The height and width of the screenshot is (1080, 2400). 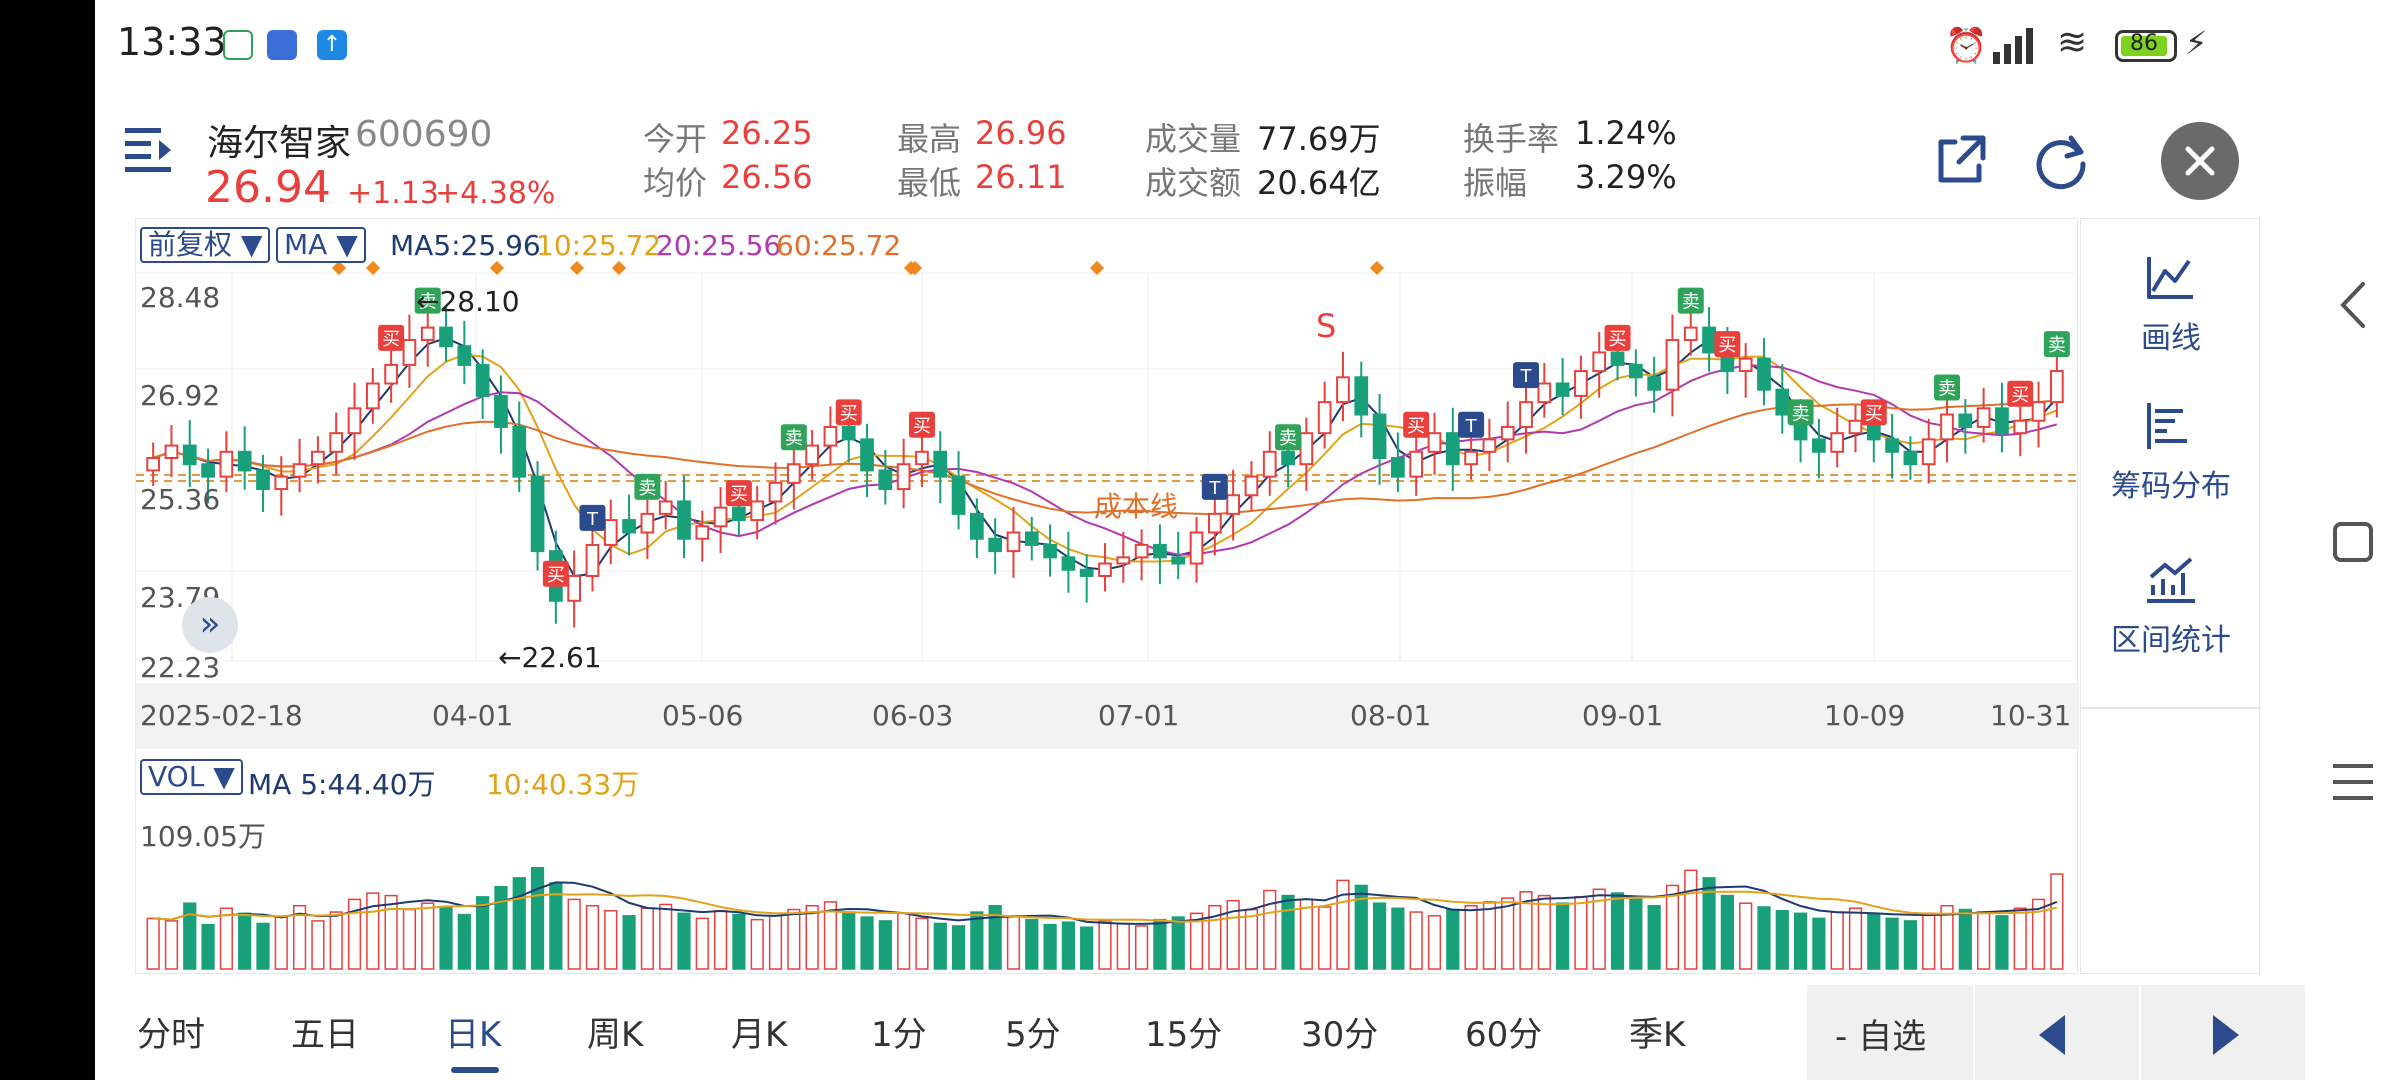 I want to click on vol-label: VOL, so click(x=176, y=776).